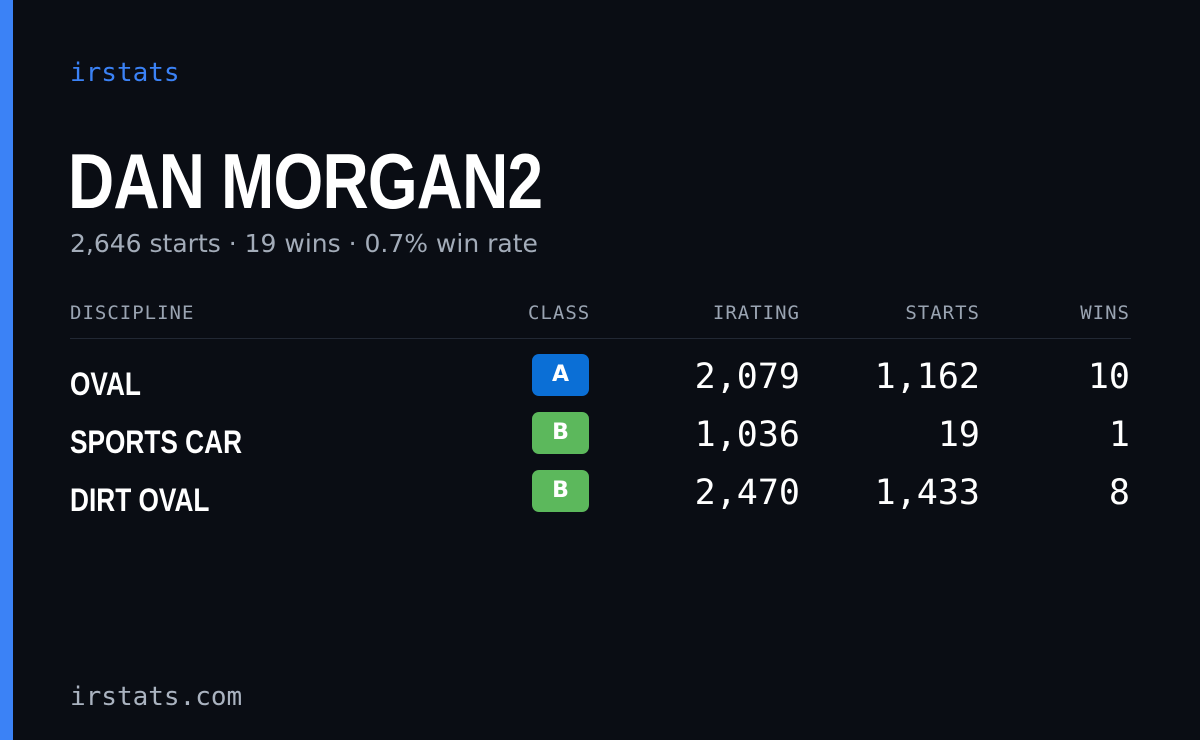 The width and height of the screenshot is (1200, 740). I want to click on wins-value: 8, so click(1119, 493).